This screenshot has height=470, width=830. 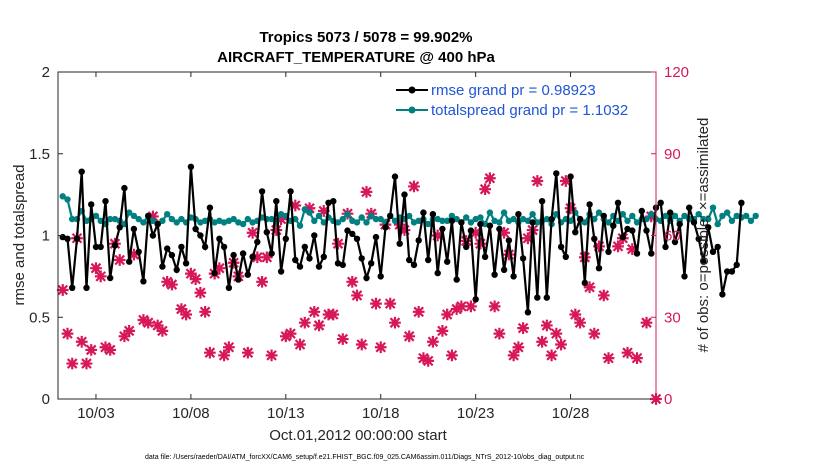 What do you see at coordinates (571, 413) in the screenshot?
I see `x-tick-label: 10/28` at bounding box center [571, 413].